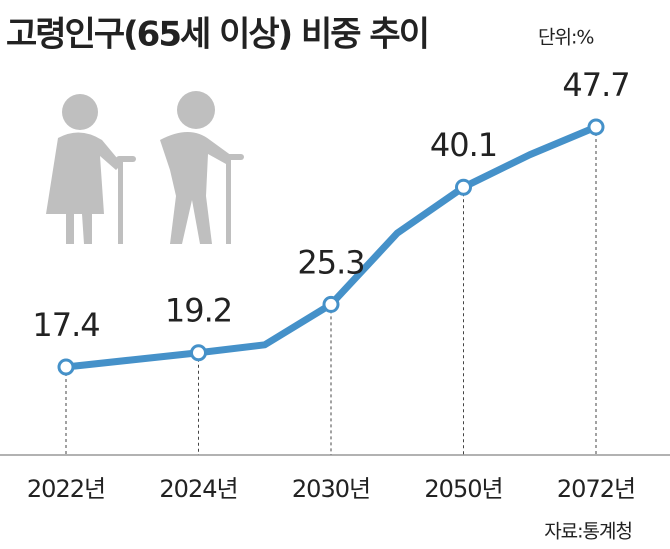  I want to click on unit-label: 단위:%, so click(565, 38).